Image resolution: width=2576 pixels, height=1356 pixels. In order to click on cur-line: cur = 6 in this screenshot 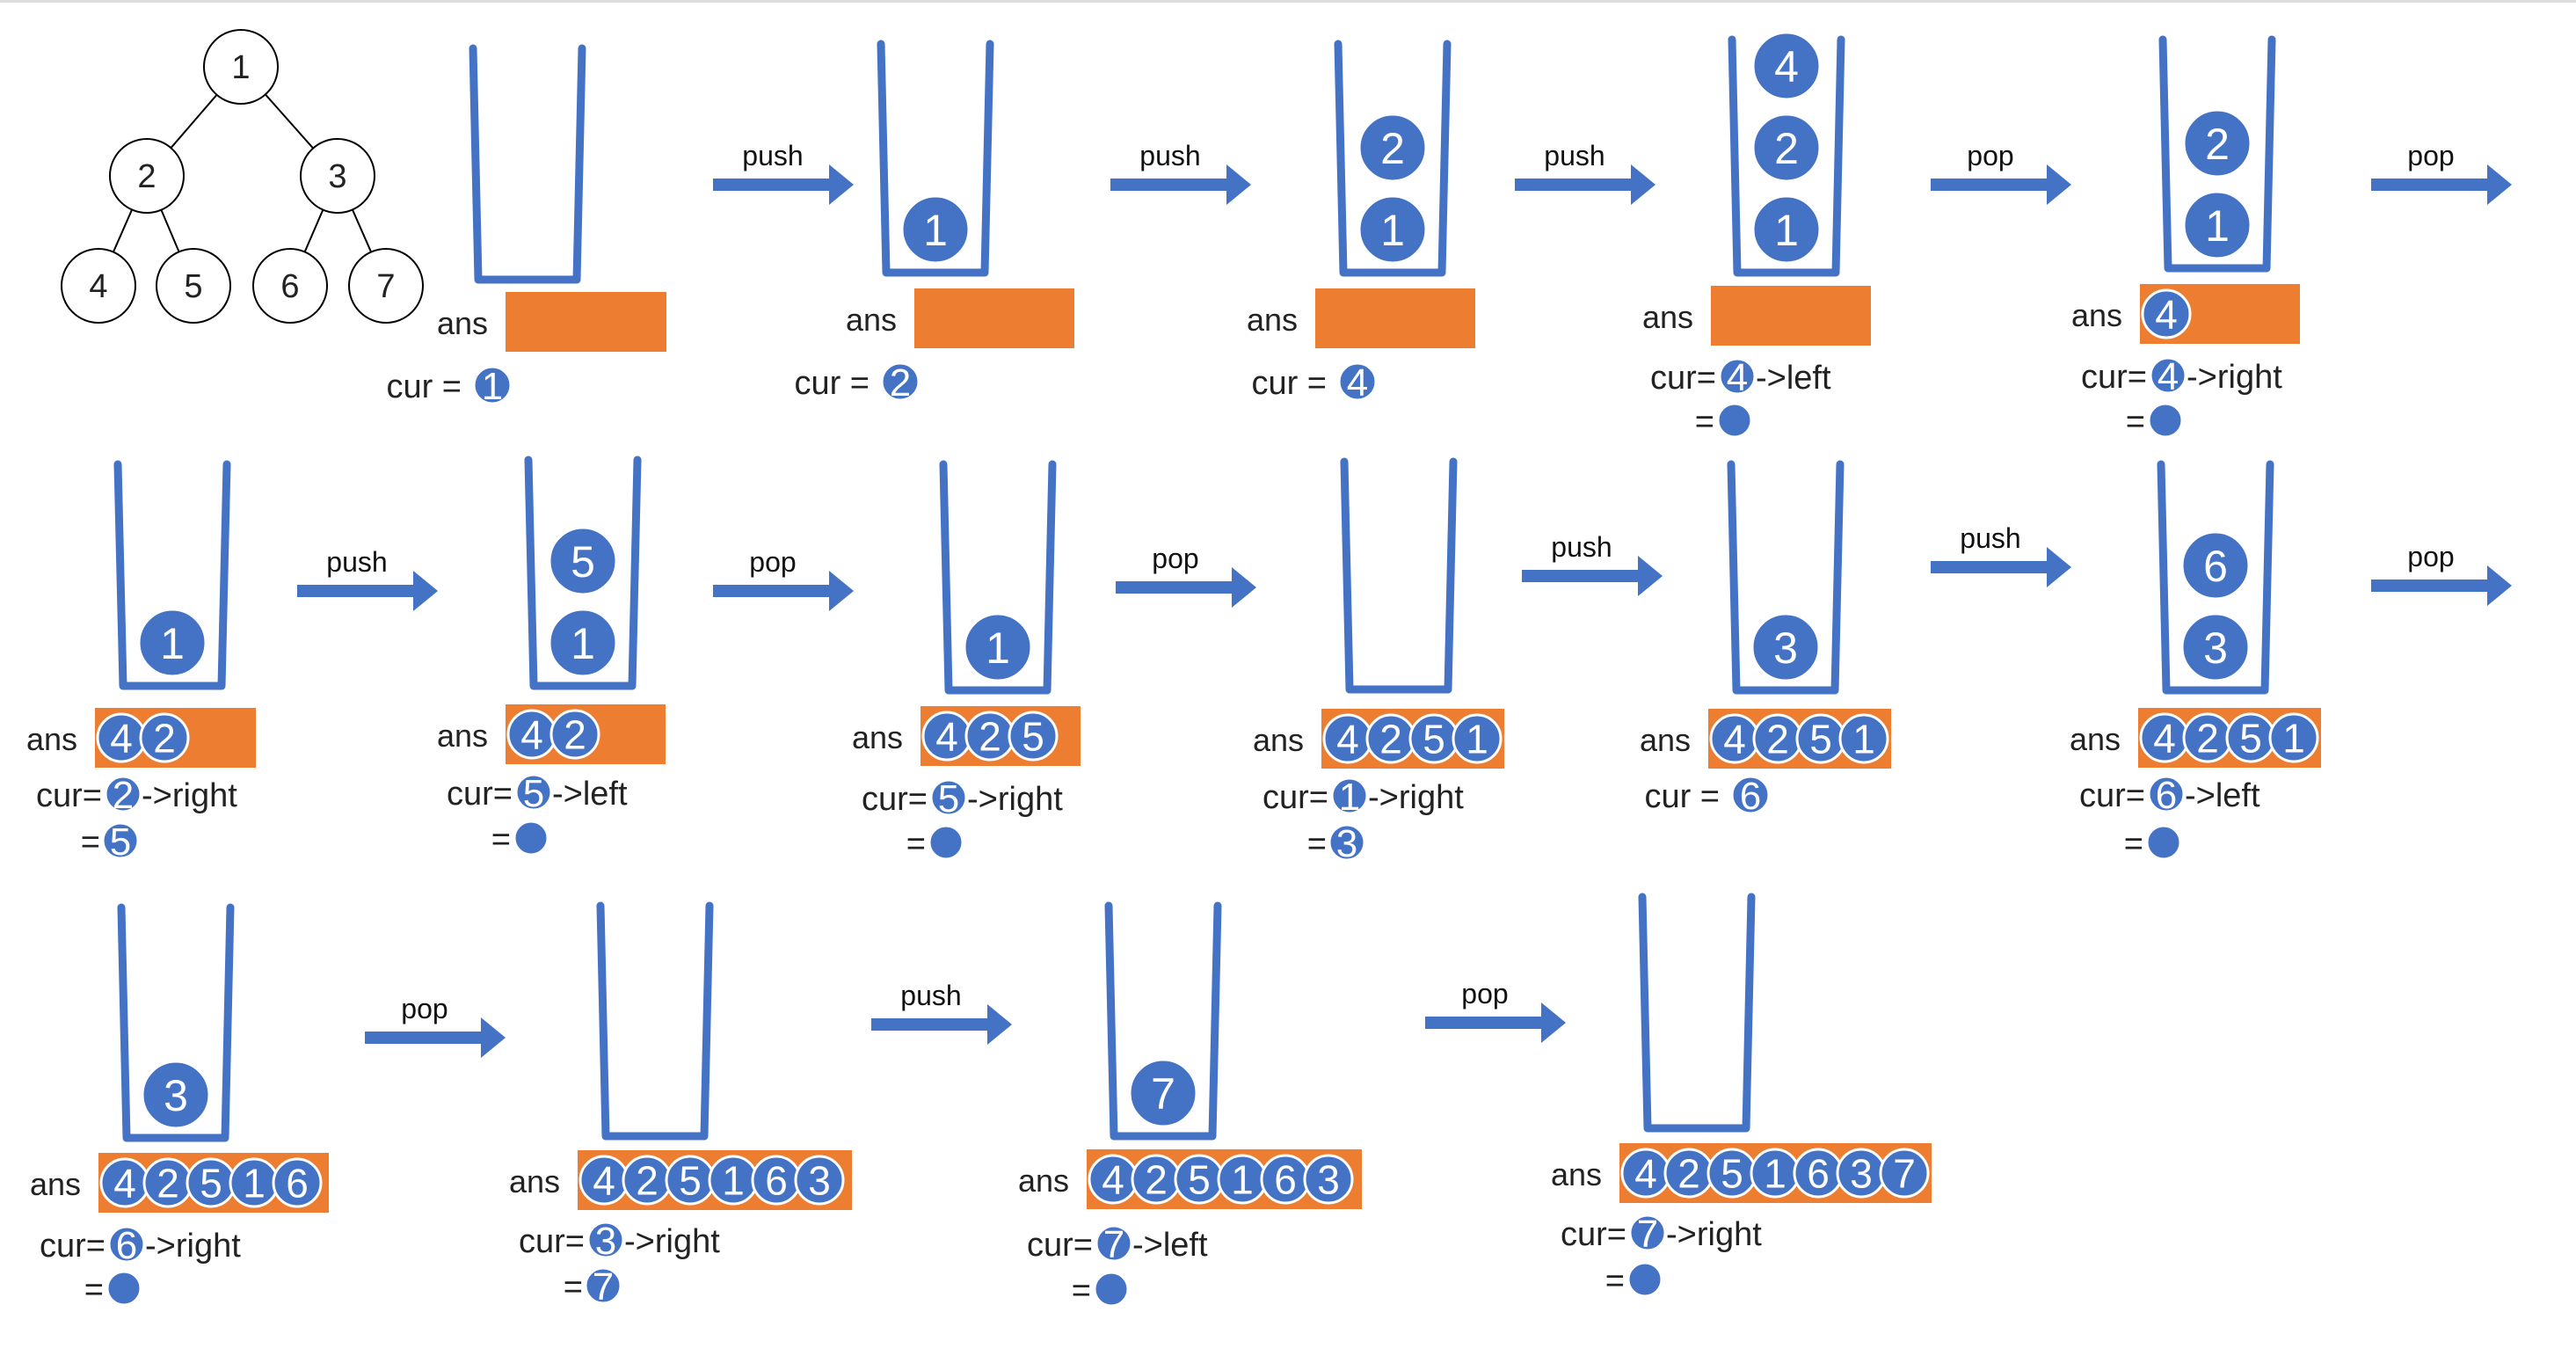, I will do `click(1707, 797)`.